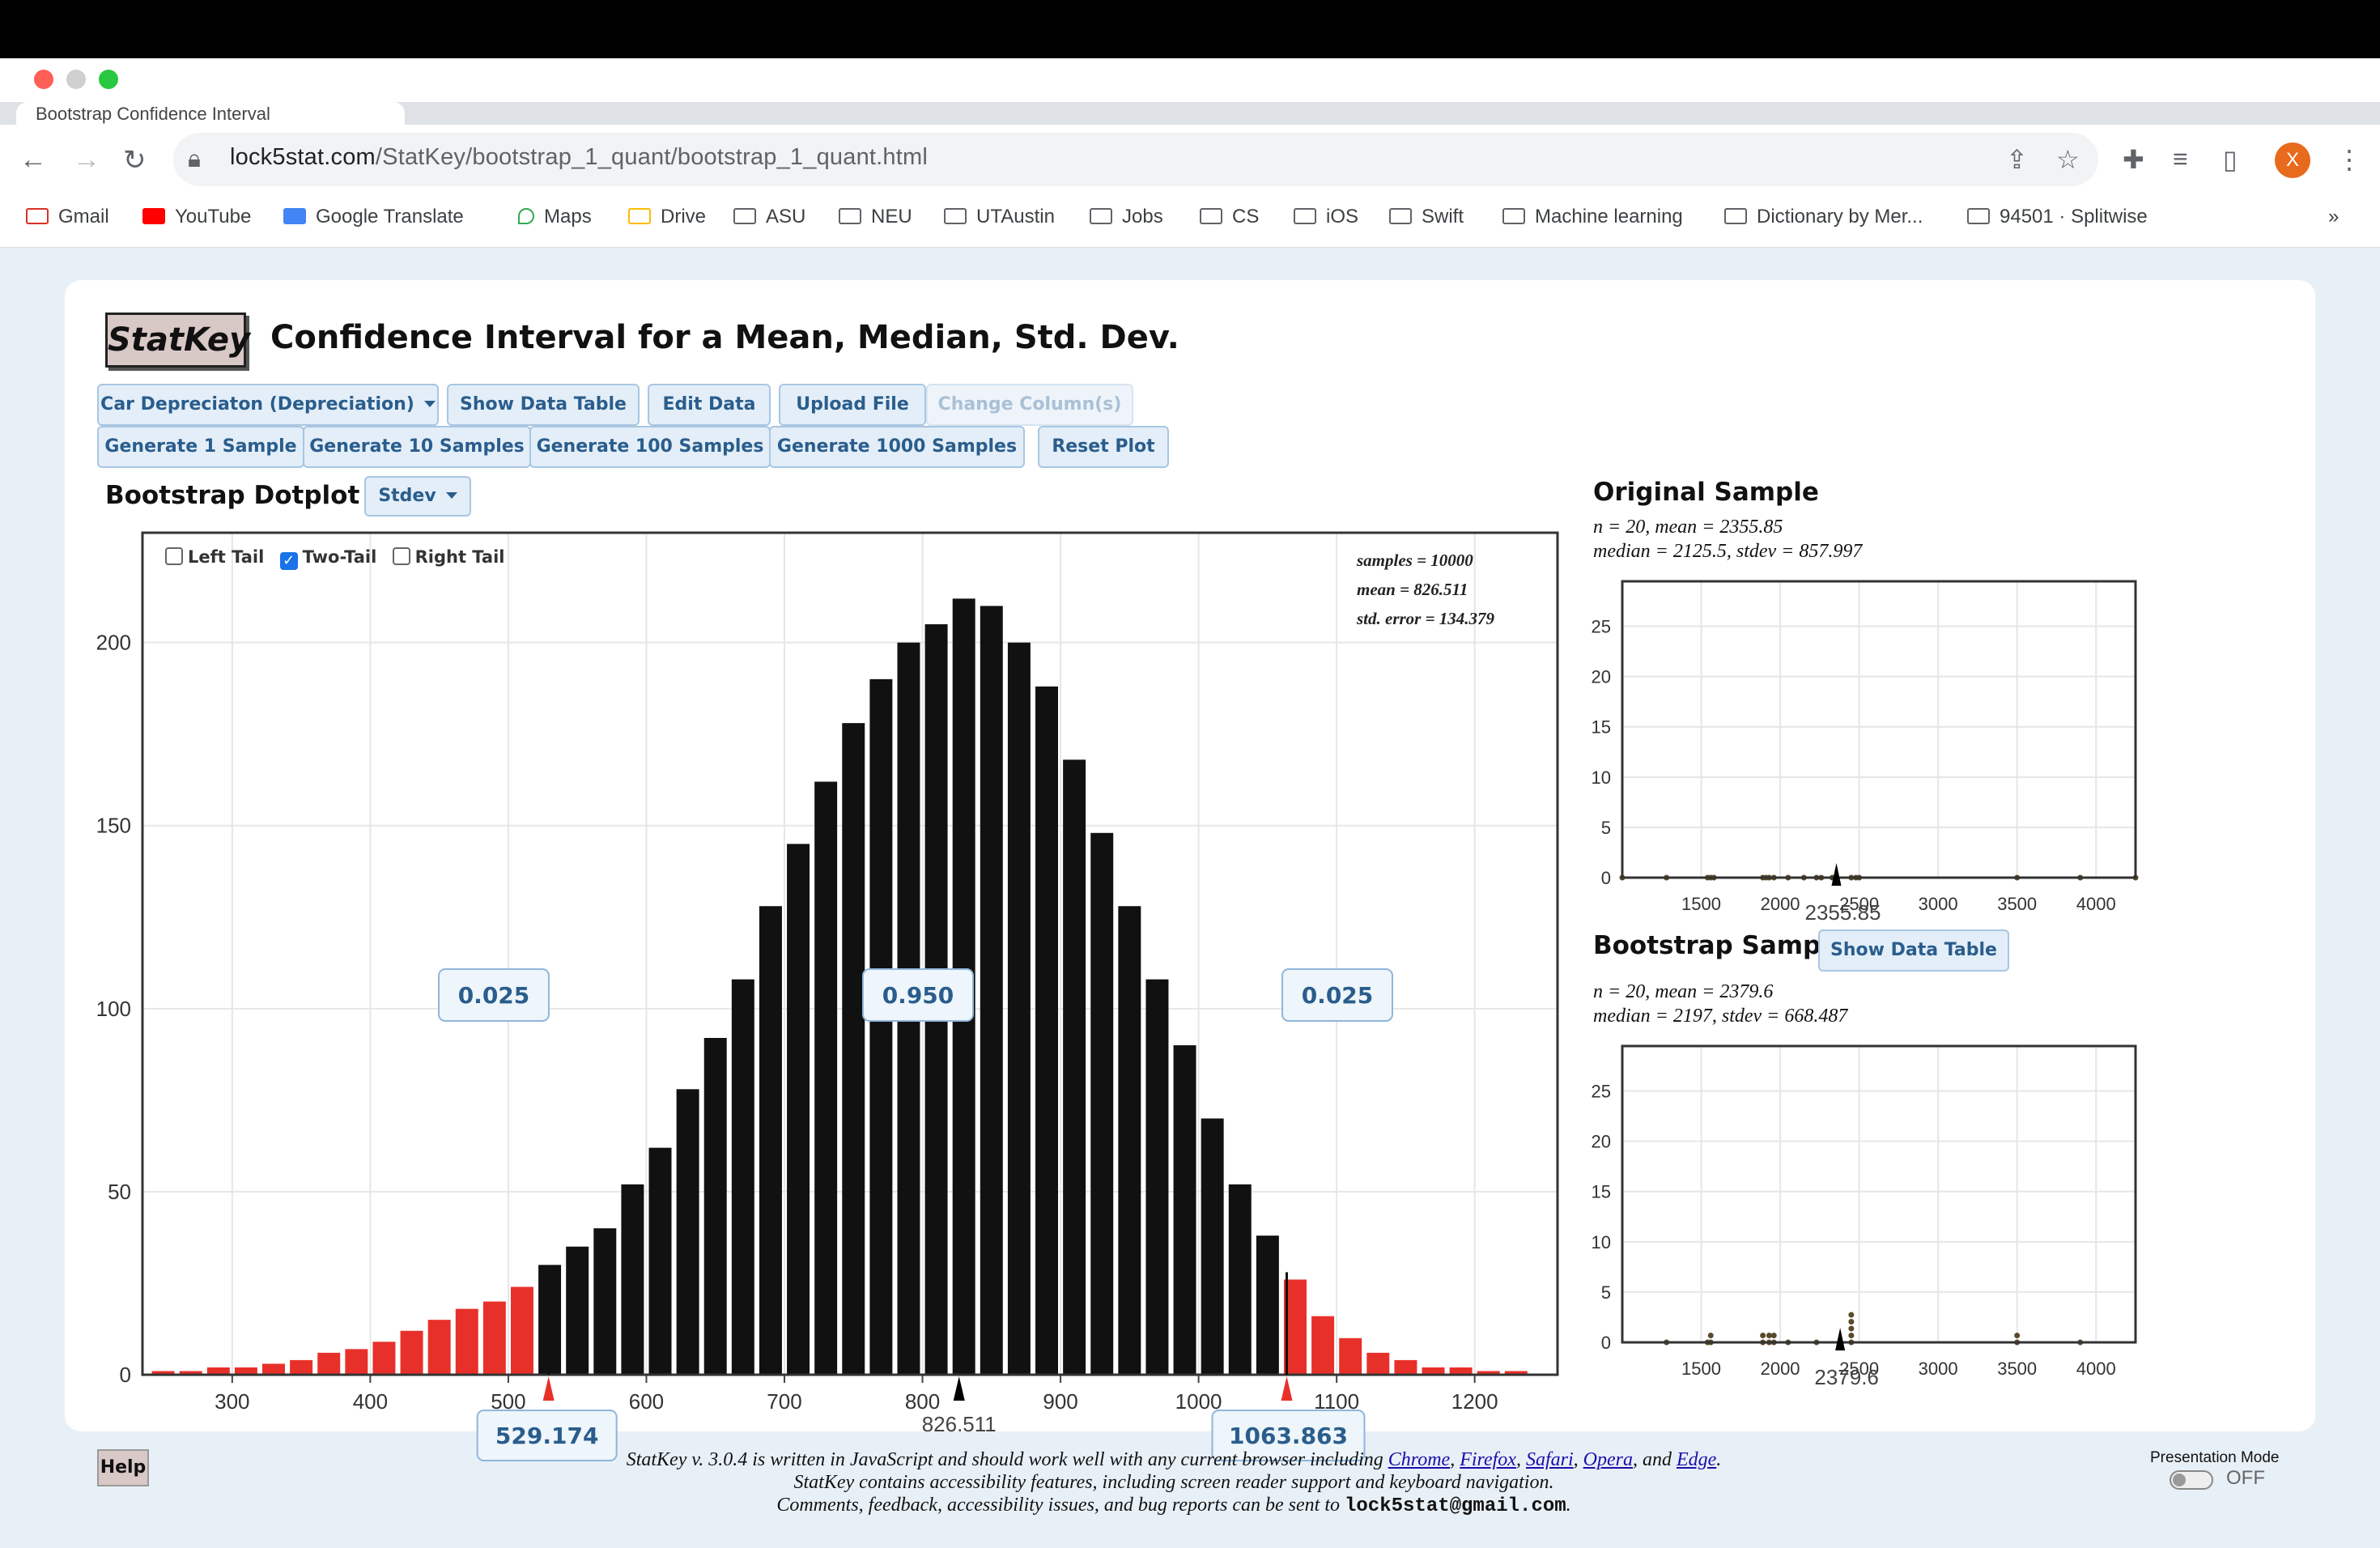  Describe the element at coordinates (1879, 1194) in the screenshot. I see `bootstrap-sample-plot-frame` at that location.